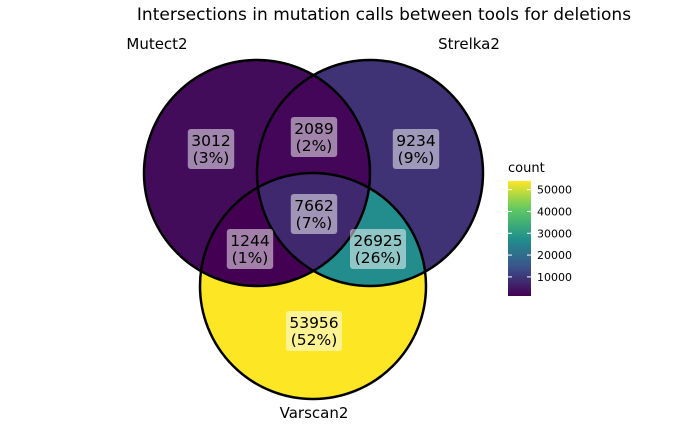 The height and width of the screenshot is (432, 700). Describe the element at coordinates (210, 141) in the screenshot. I see `region-count: 3012` at that location.